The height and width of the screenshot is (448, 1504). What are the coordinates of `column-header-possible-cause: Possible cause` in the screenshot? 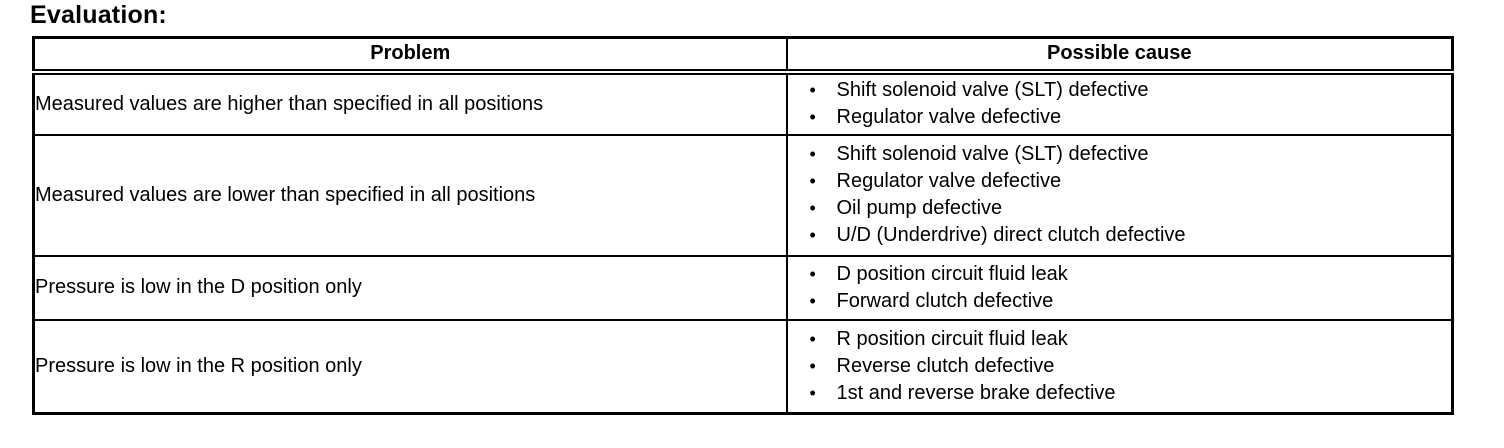 It's located at (1119, 55).